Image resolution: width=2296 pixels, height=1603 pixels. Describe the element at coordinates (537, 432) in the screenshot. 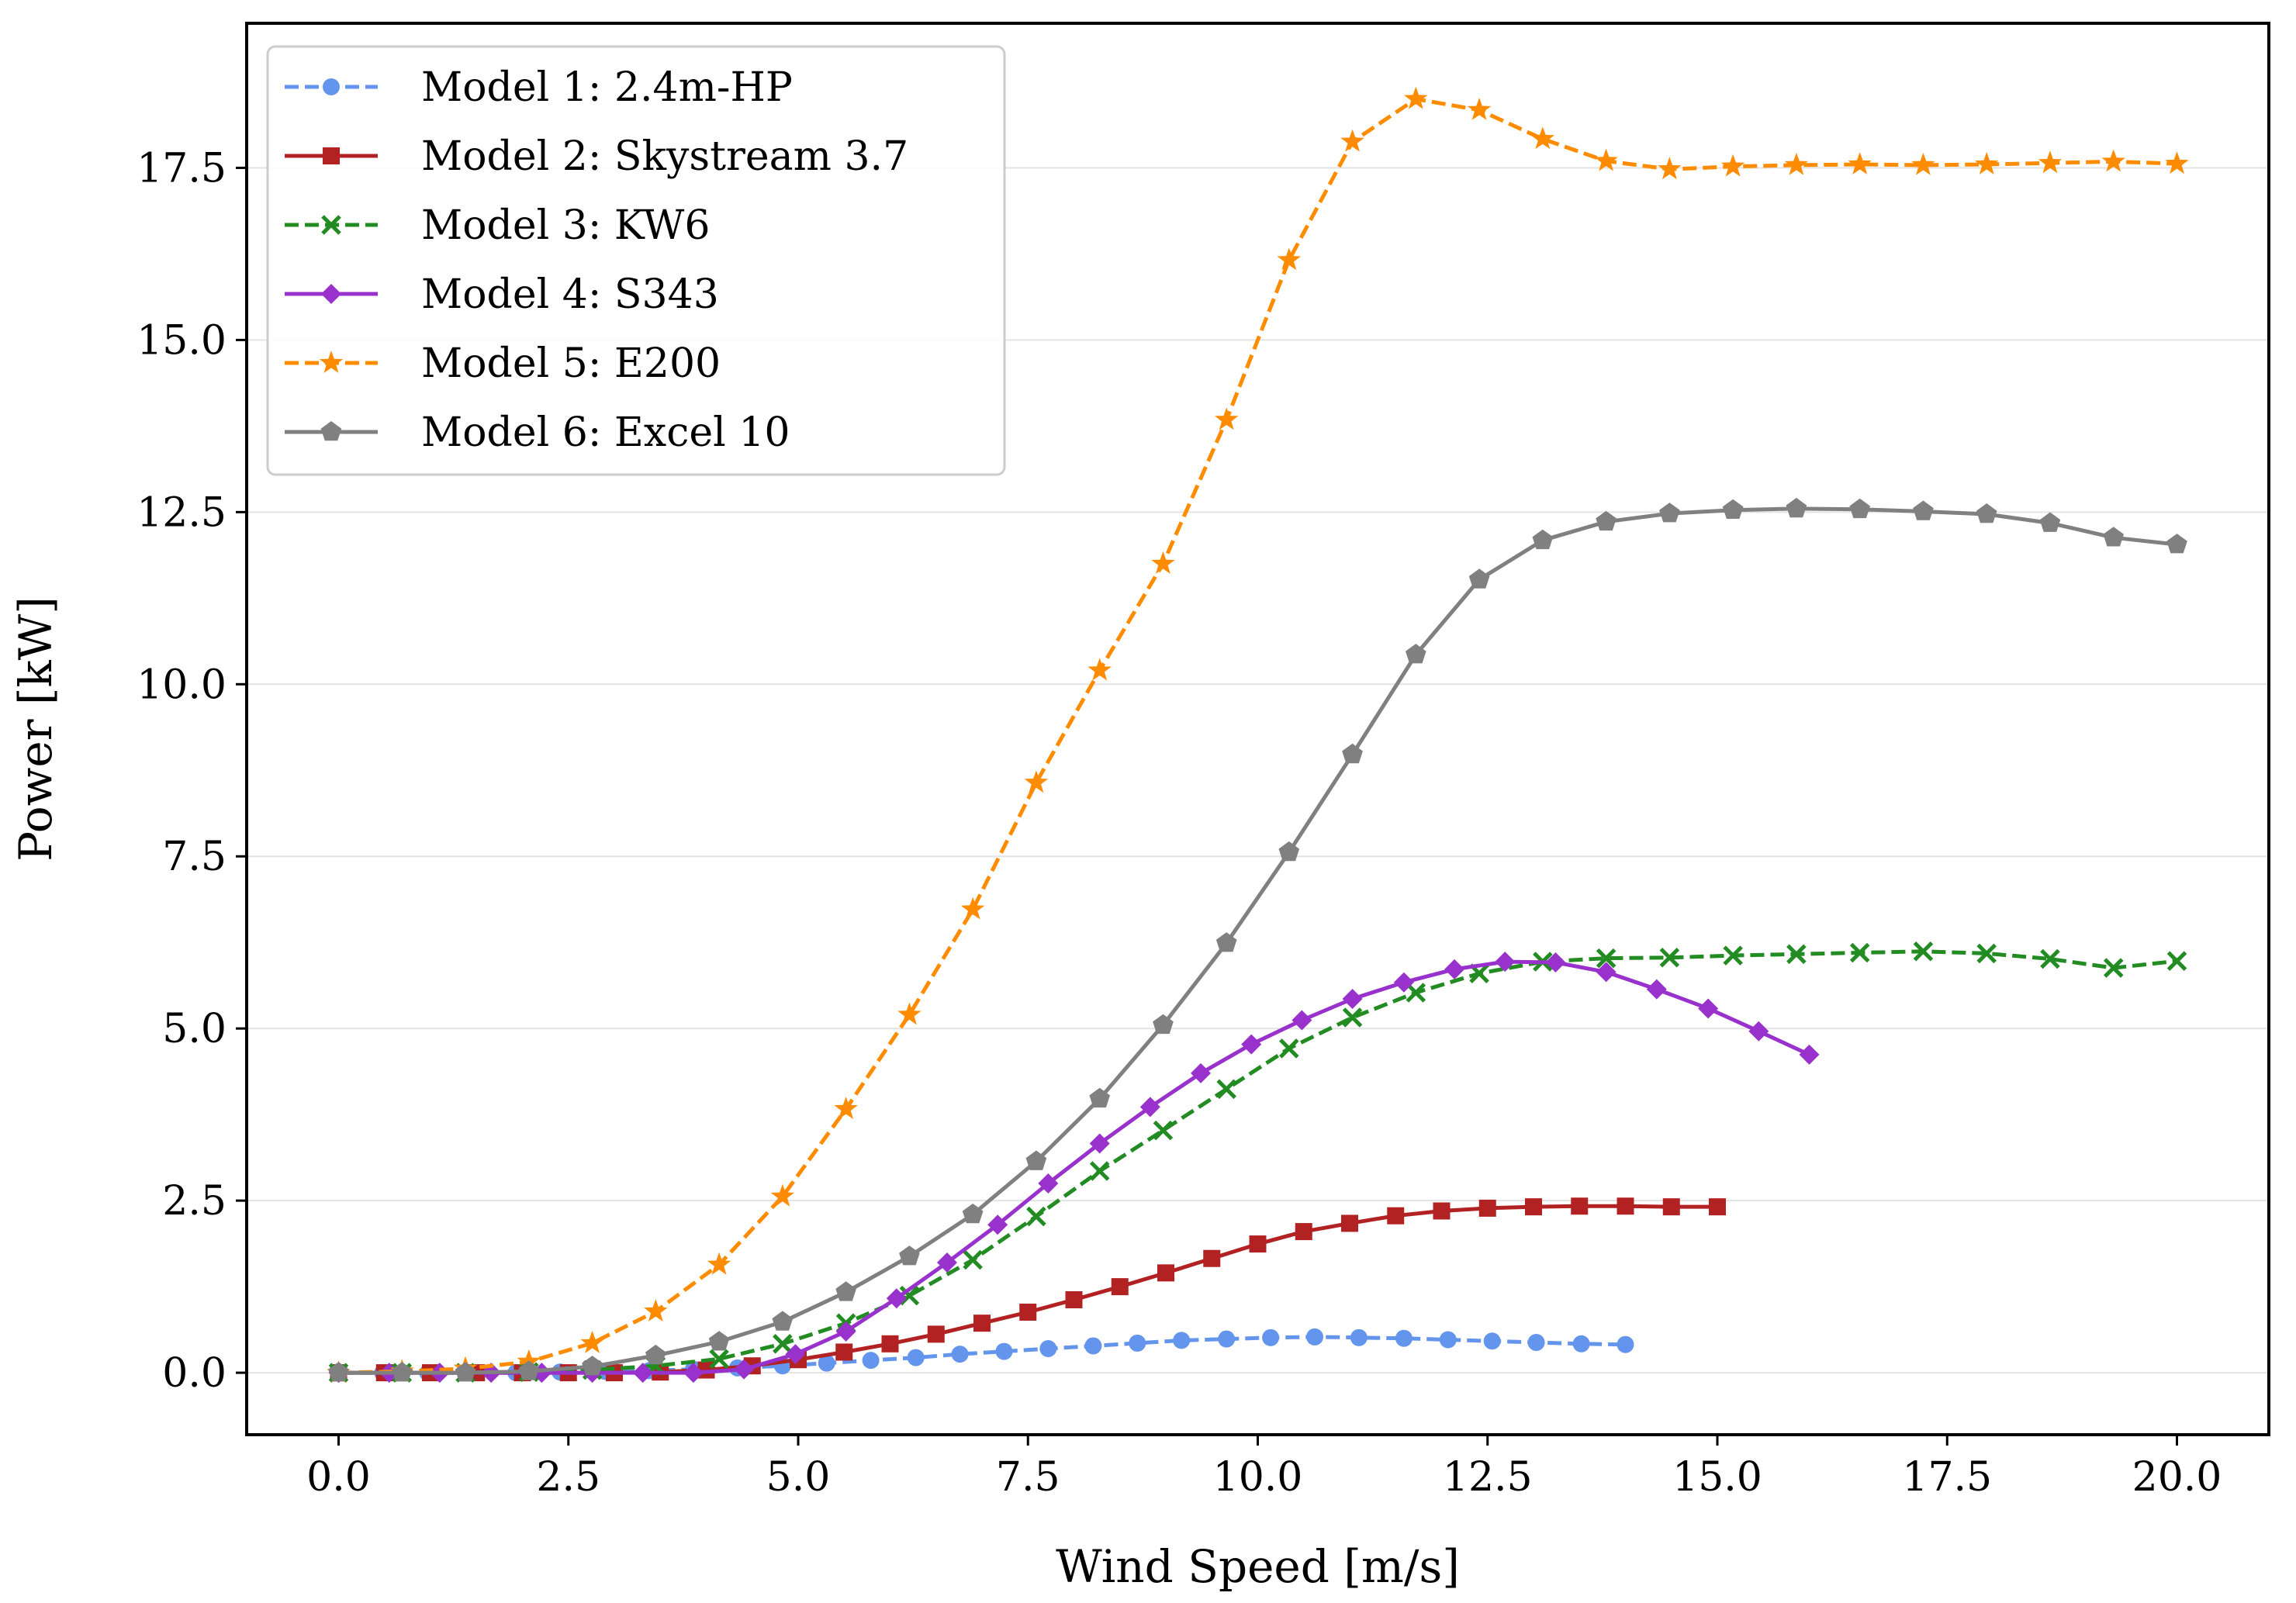

I see `legend-item-6: Model 6: Excel 10` at that location.